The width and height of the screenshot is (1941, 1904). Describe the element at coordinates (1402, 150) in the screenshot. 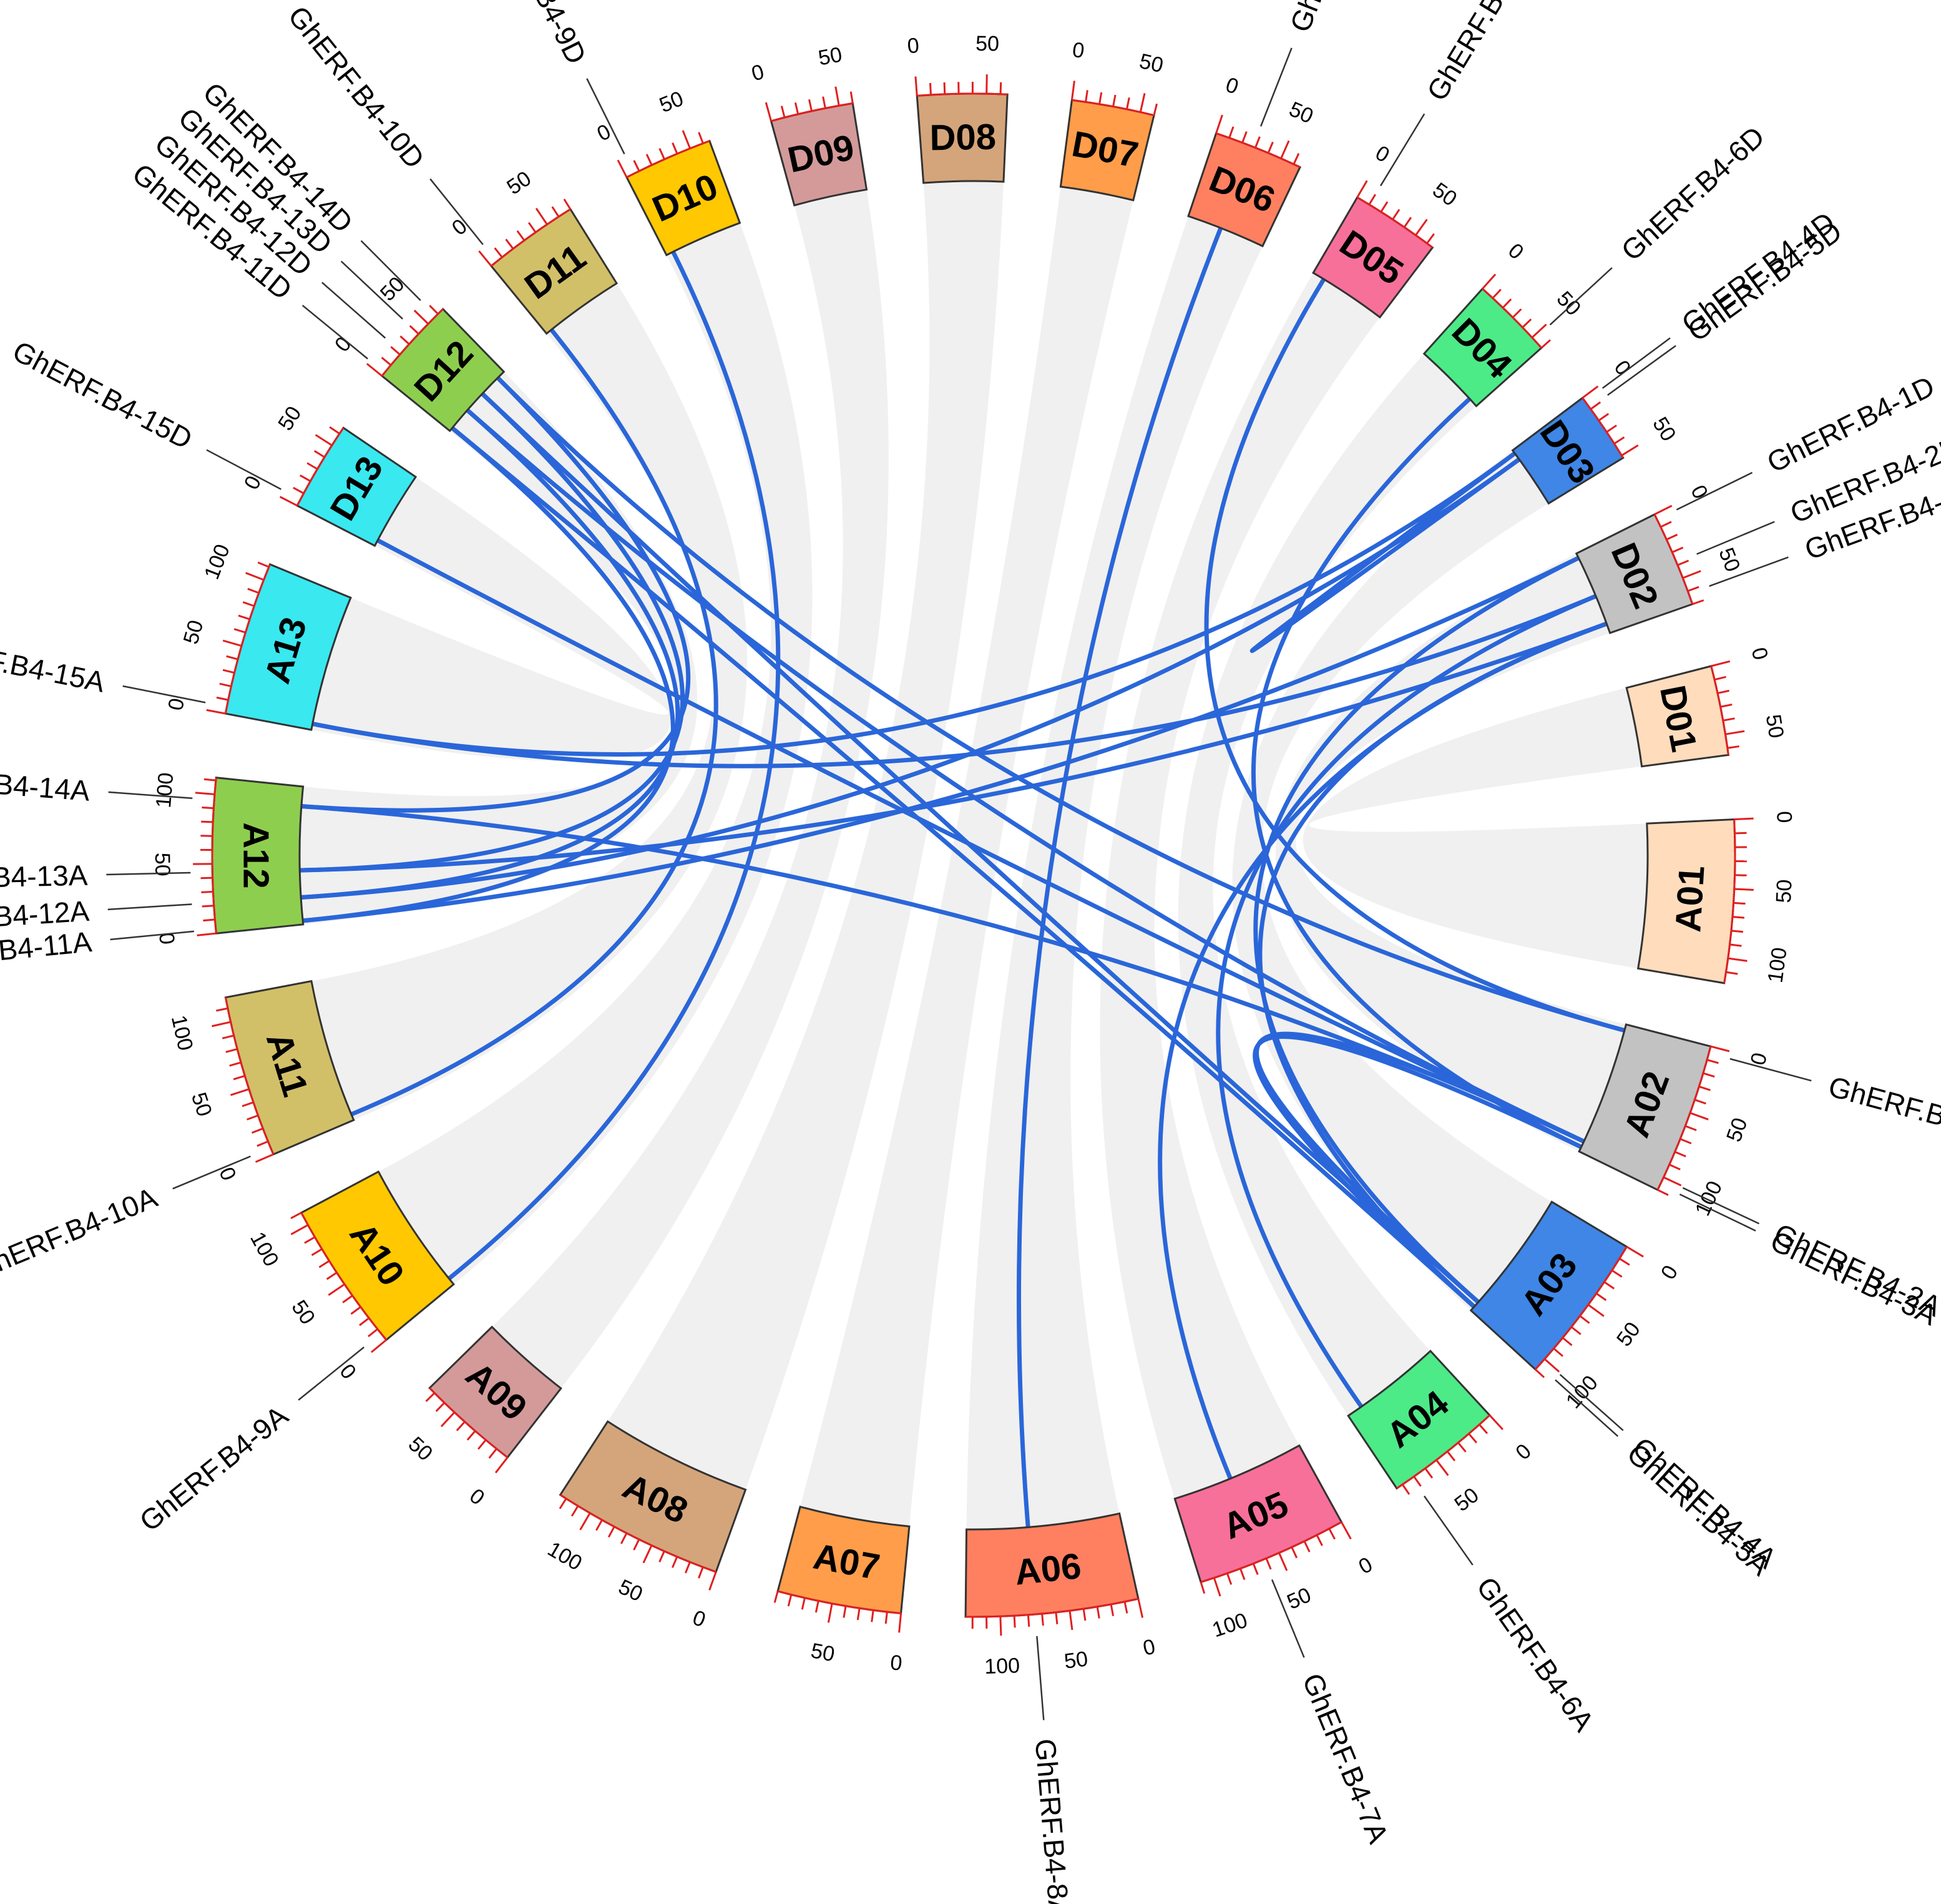

I see `gene-leader-GhERF.B4-7D` at that location.